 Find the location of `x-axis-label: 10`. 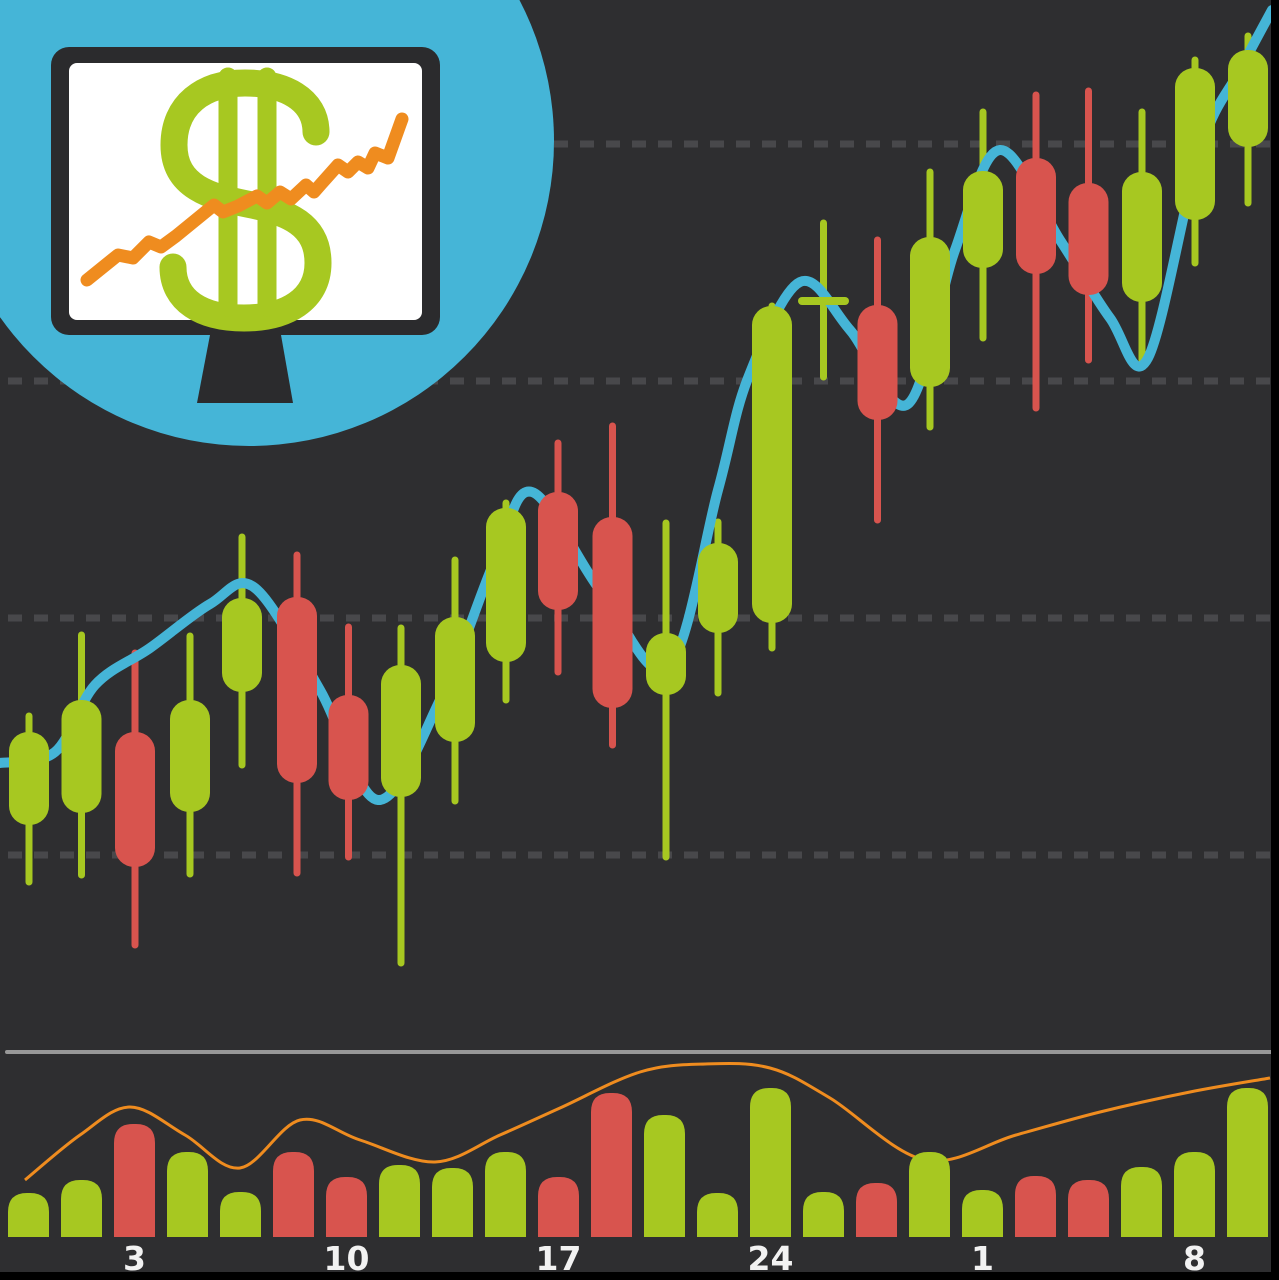

x-axis-label: 10 is located at coordinates (347, 1258).